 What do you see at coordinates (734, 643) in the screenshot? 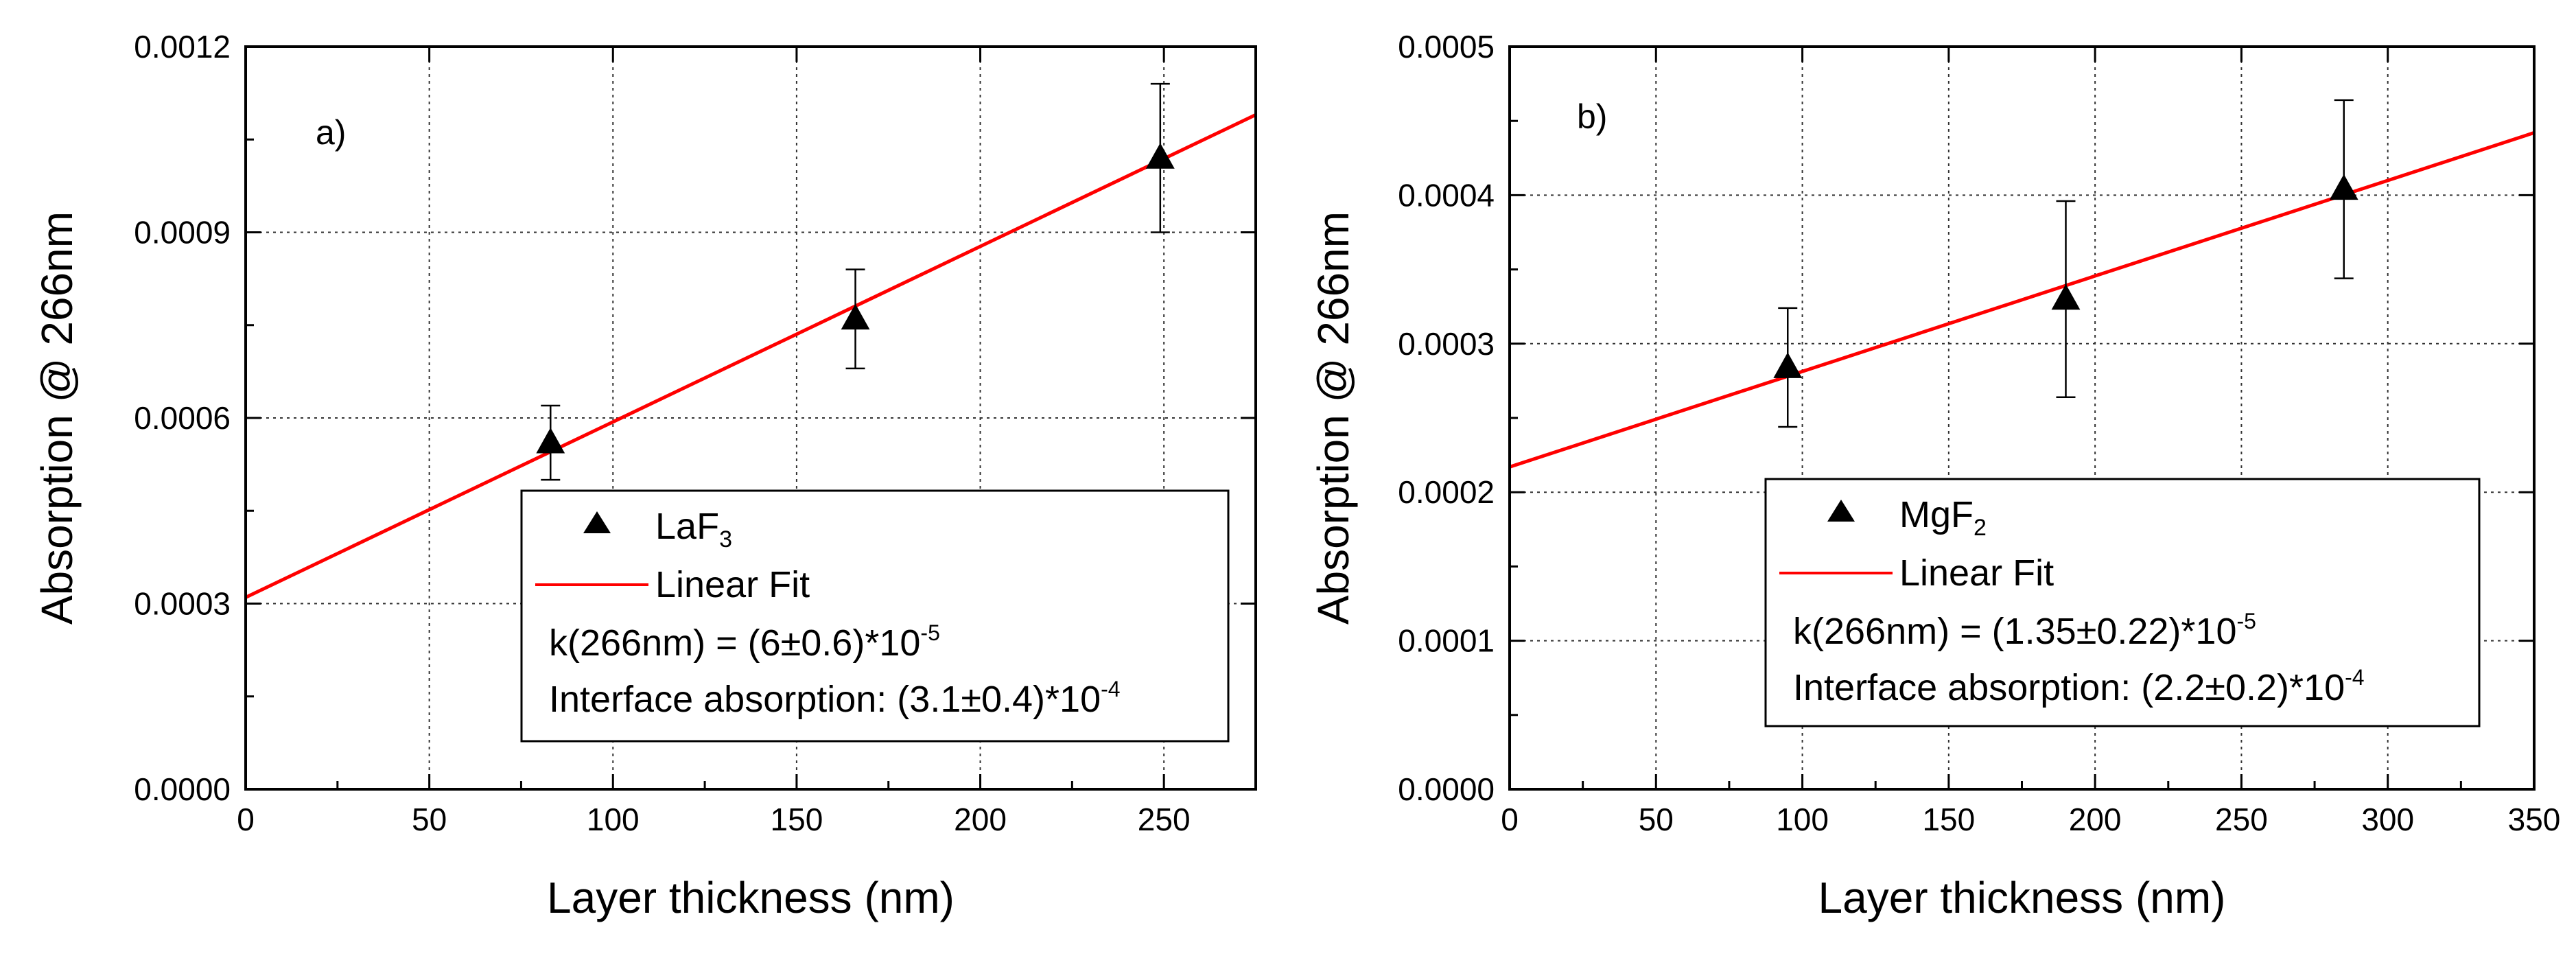
I see `legend-k-base: k(266nm) = (6±0.6)*10` at bounding box center [734, 643].